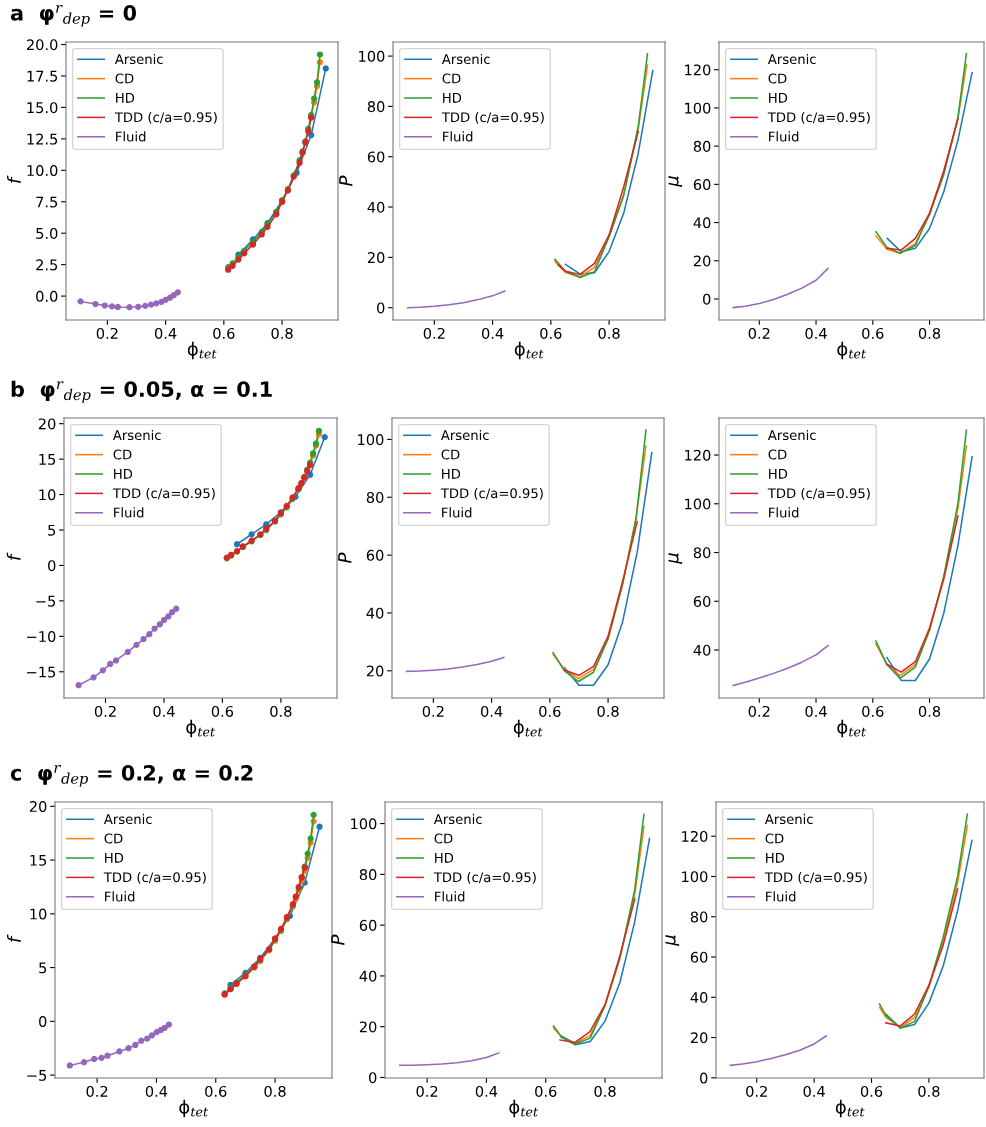  I want to click on y-tick-label: 2.5, so click(47, 265).